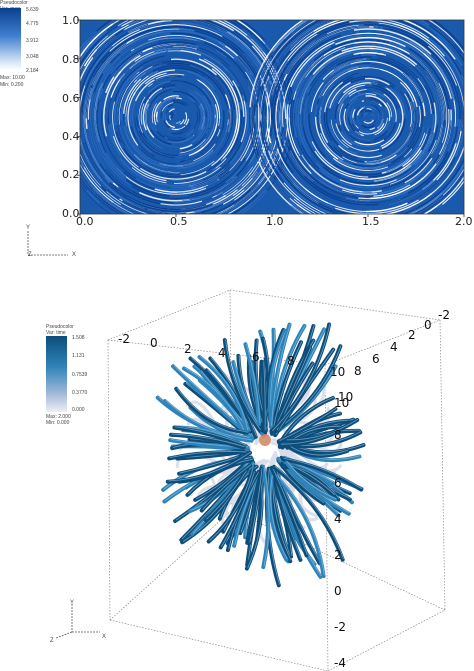  What do you see at coordinates (74, 255) in the screenshot?
I see `top-triad-x-label: X` at bounding box center [74, 255].